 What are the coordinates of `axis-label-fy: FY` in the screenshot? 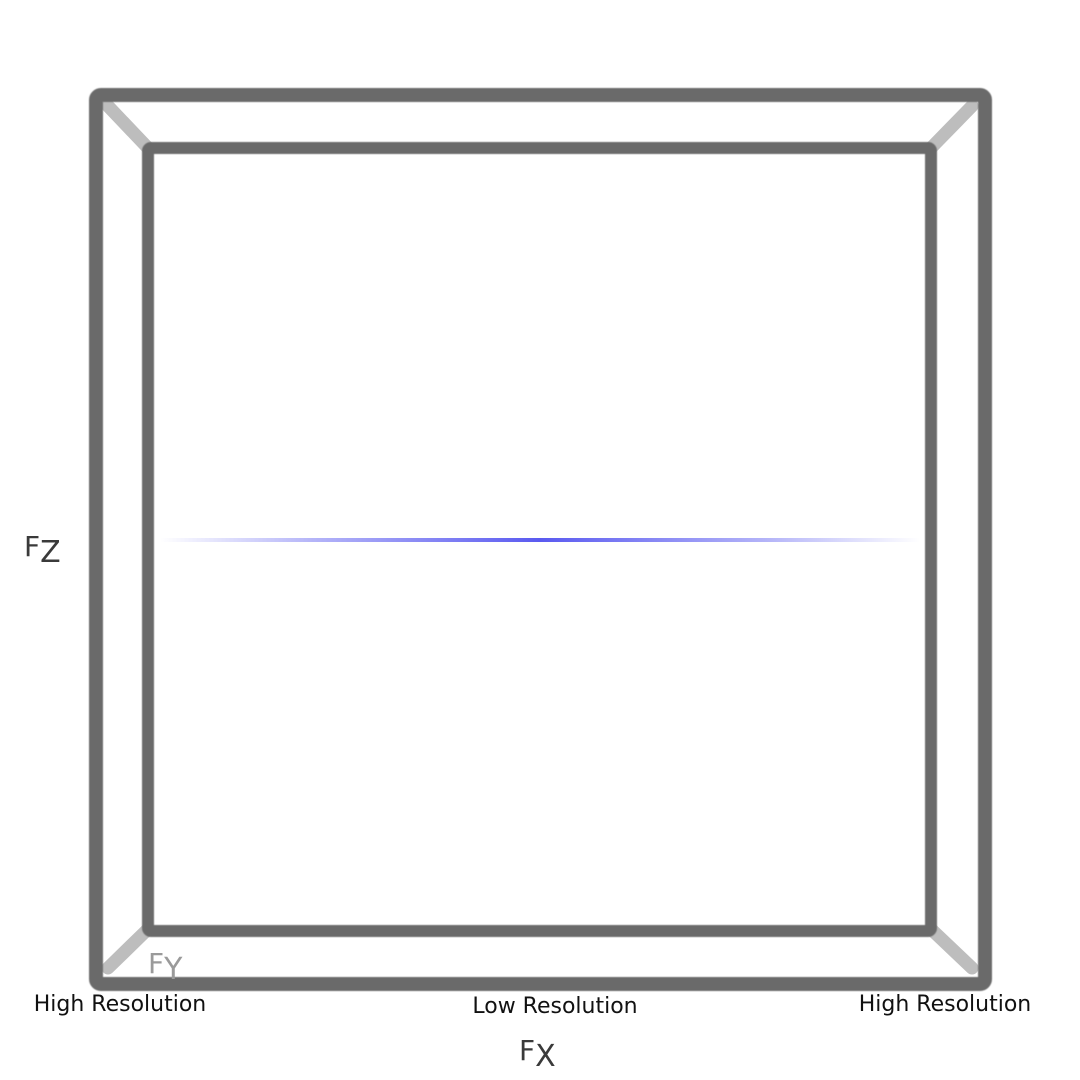 It's located at (165, 967).